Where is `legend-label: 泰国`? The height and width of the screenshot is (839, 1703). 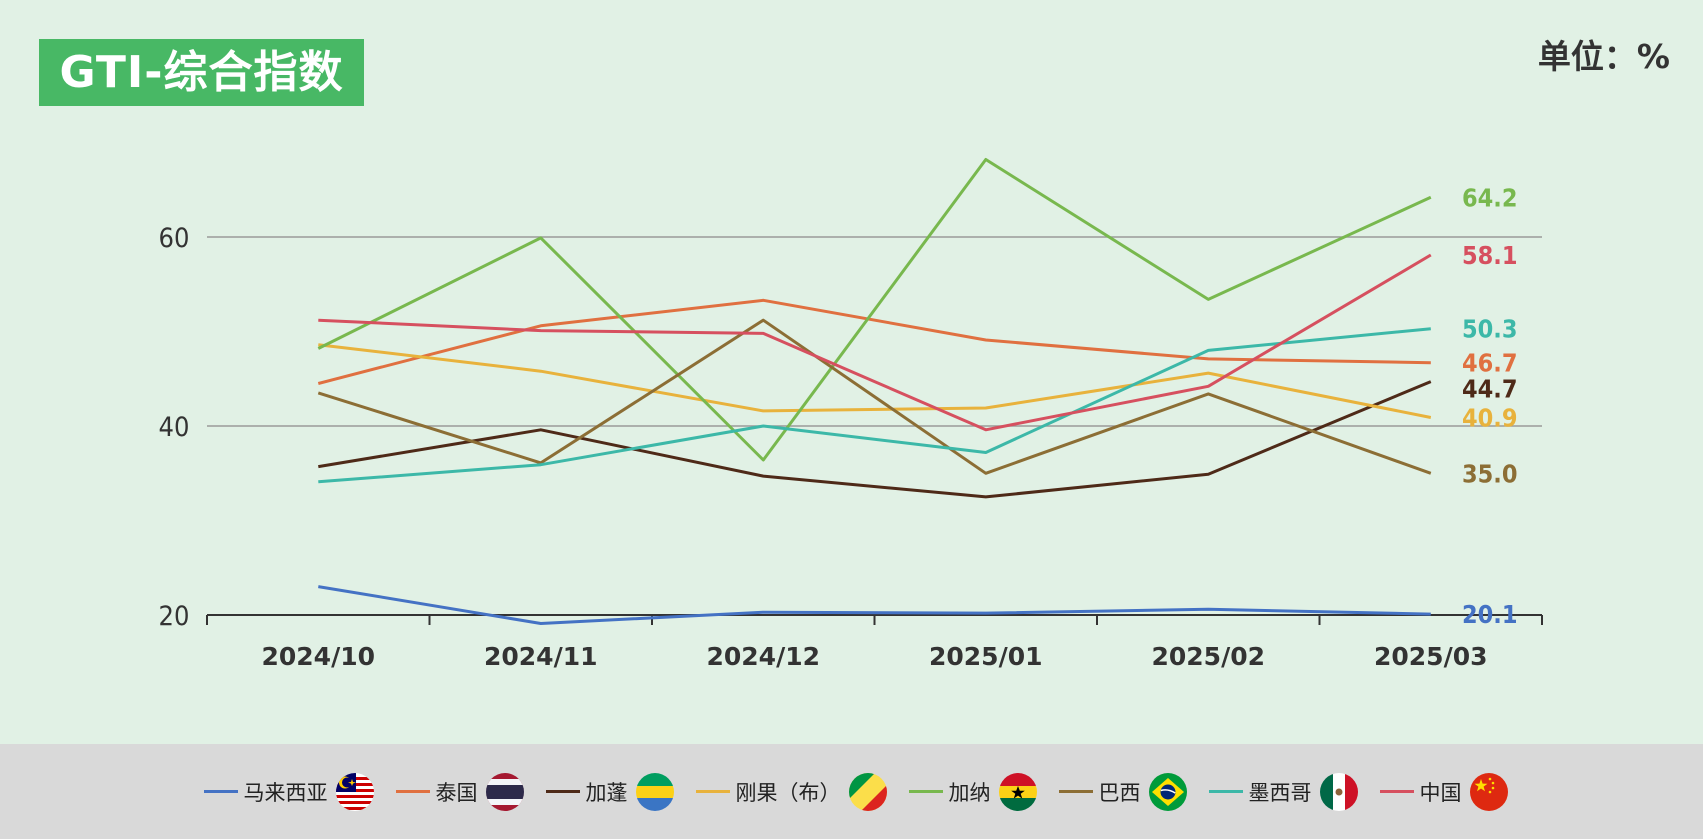 legend-label: 泰国 is located at coordinates (456, 793).